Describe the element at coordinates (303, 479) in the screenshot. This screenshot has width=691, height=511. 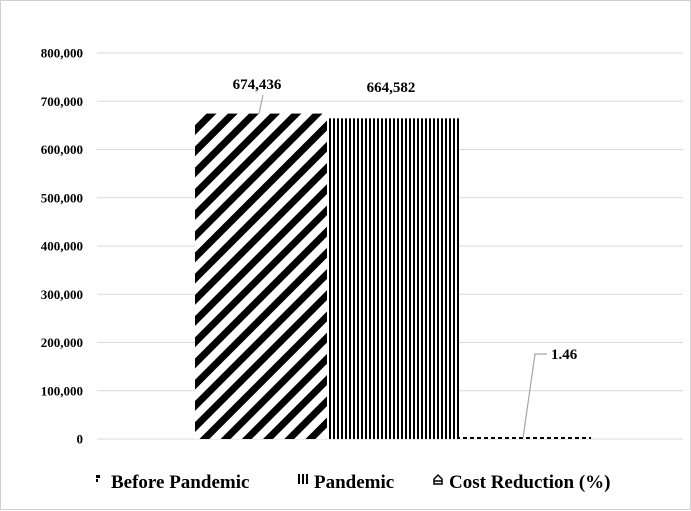
I see `legend-marker-pandemic` at that location.